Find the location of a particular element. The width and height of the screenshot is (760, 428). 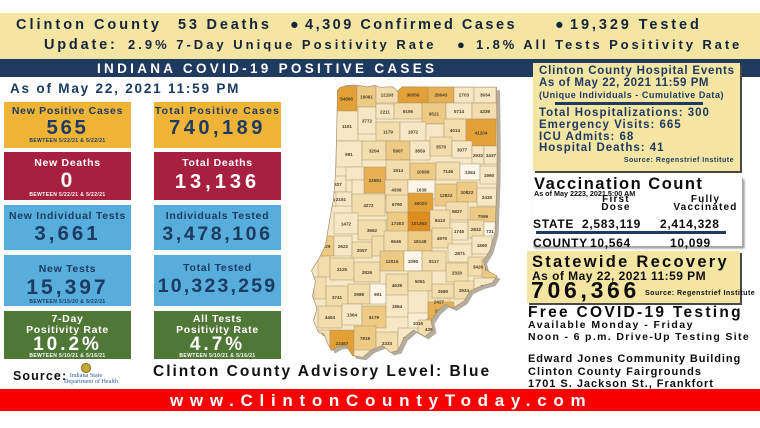

svg-text: 2427 is located at coordinates (439, 301).